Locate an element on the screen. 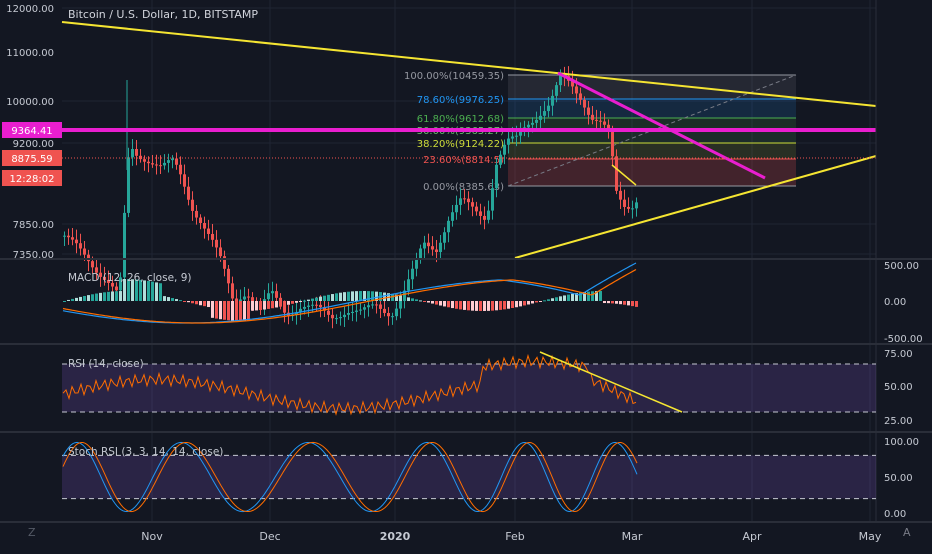  rsi-tick-label: 75.00 is located at coordinates (898, 354).